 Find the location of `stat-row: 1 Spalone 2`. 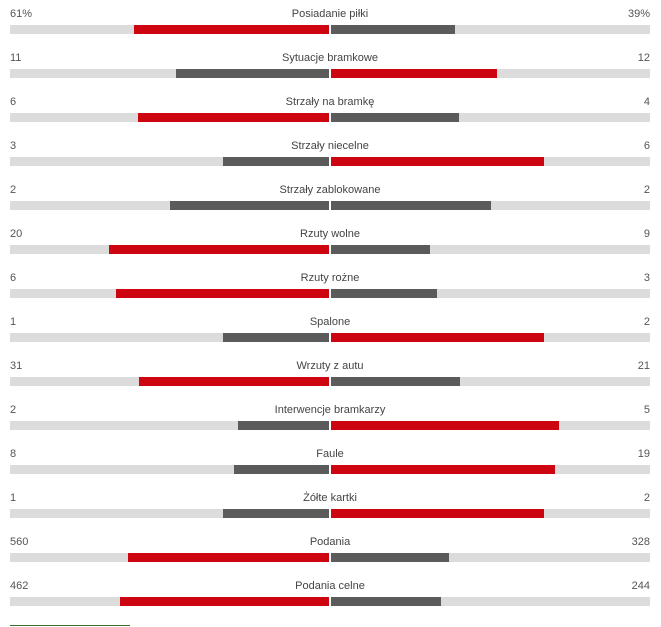

stat-row: 1 Spalone 2 is located at coordinates (330, 330).